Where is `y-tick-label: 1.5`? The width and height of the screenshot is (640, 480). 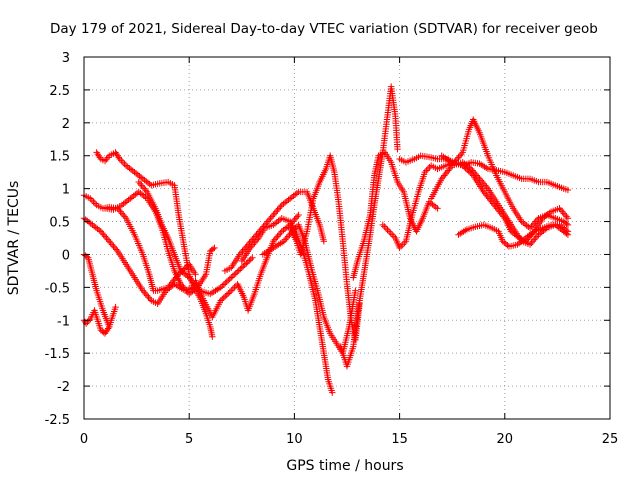
y-tick-label: 1.5 is located at coordinates (59, 157).